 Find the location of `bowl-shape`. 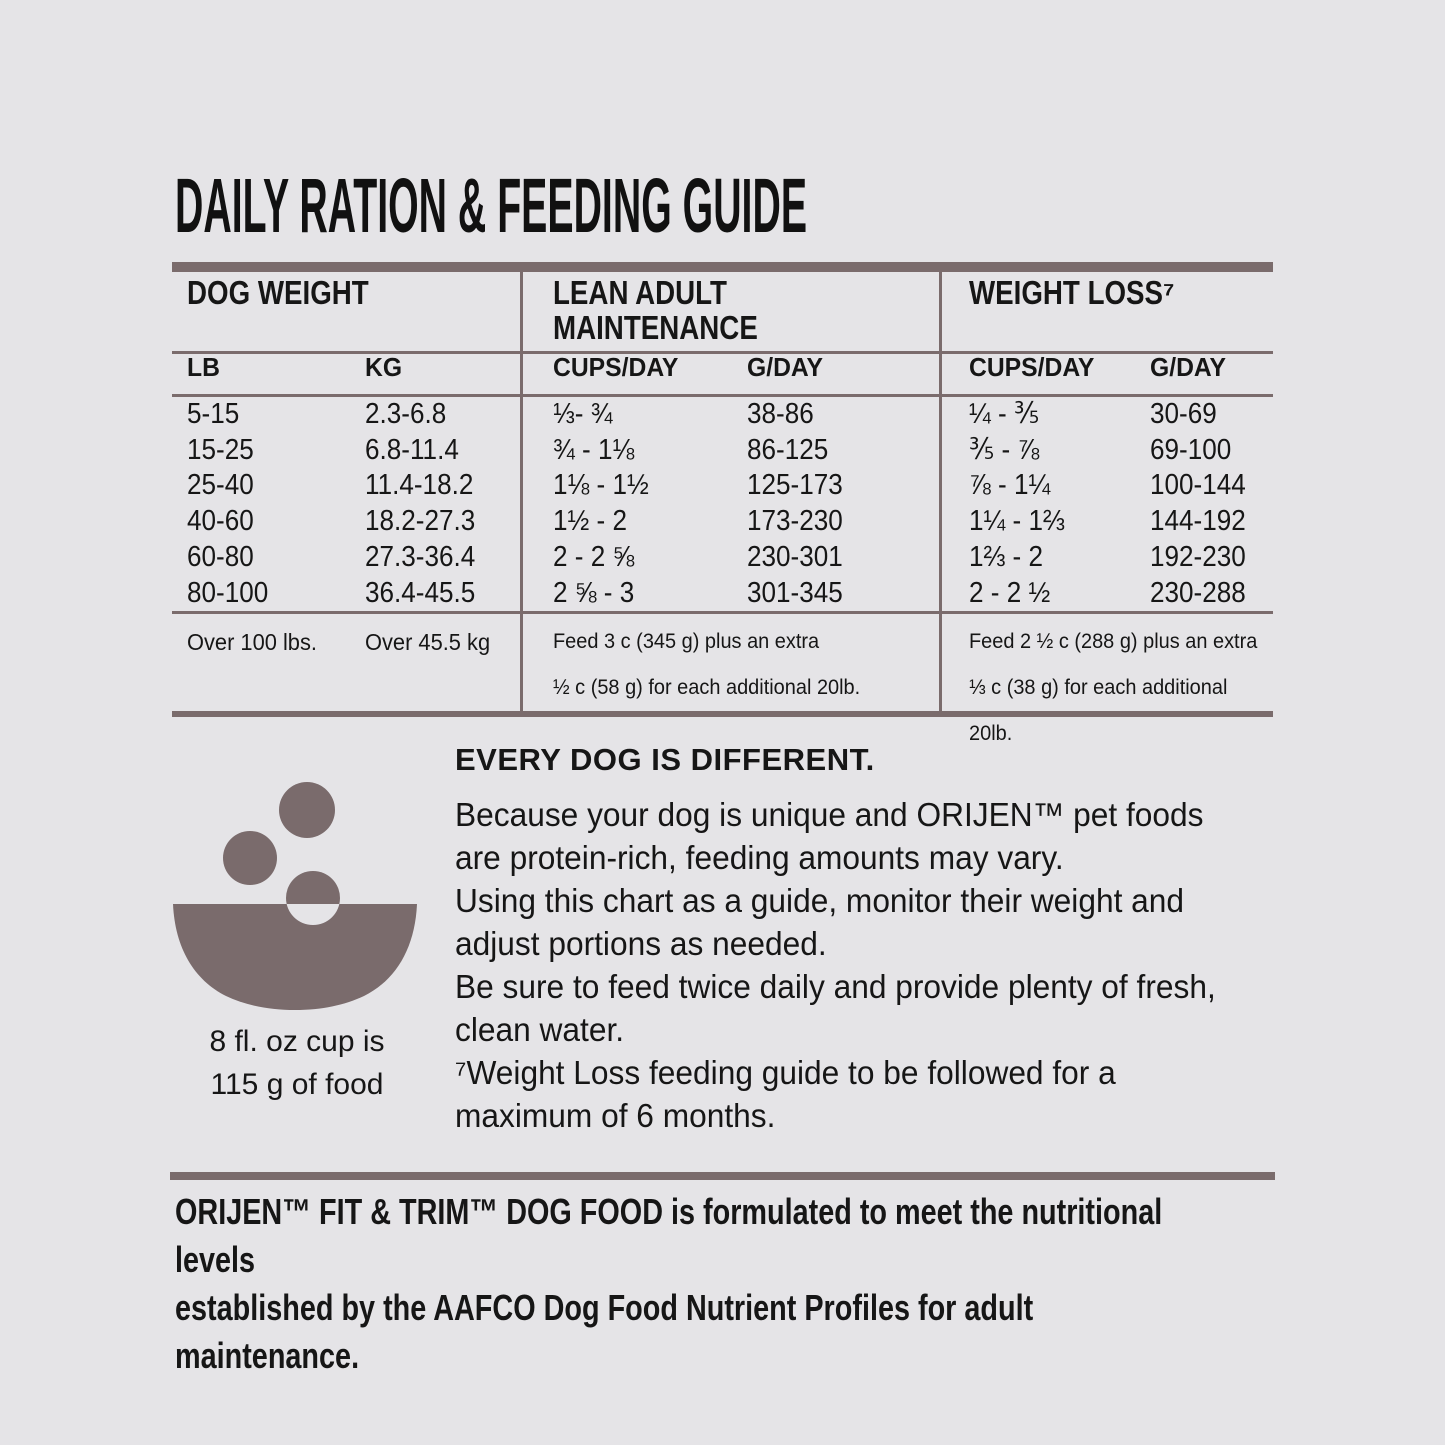

bowl-shape is located at coordinates (295, 957).